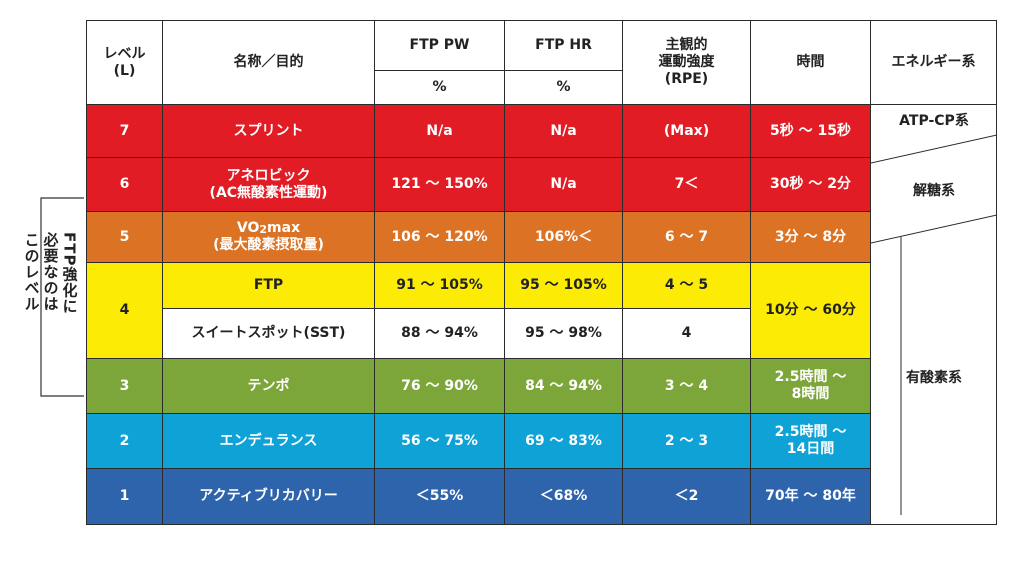 This screenshot has width=1024, height=570. I want to click on energy-glycolytic: 解糖系, so click(934, 191).